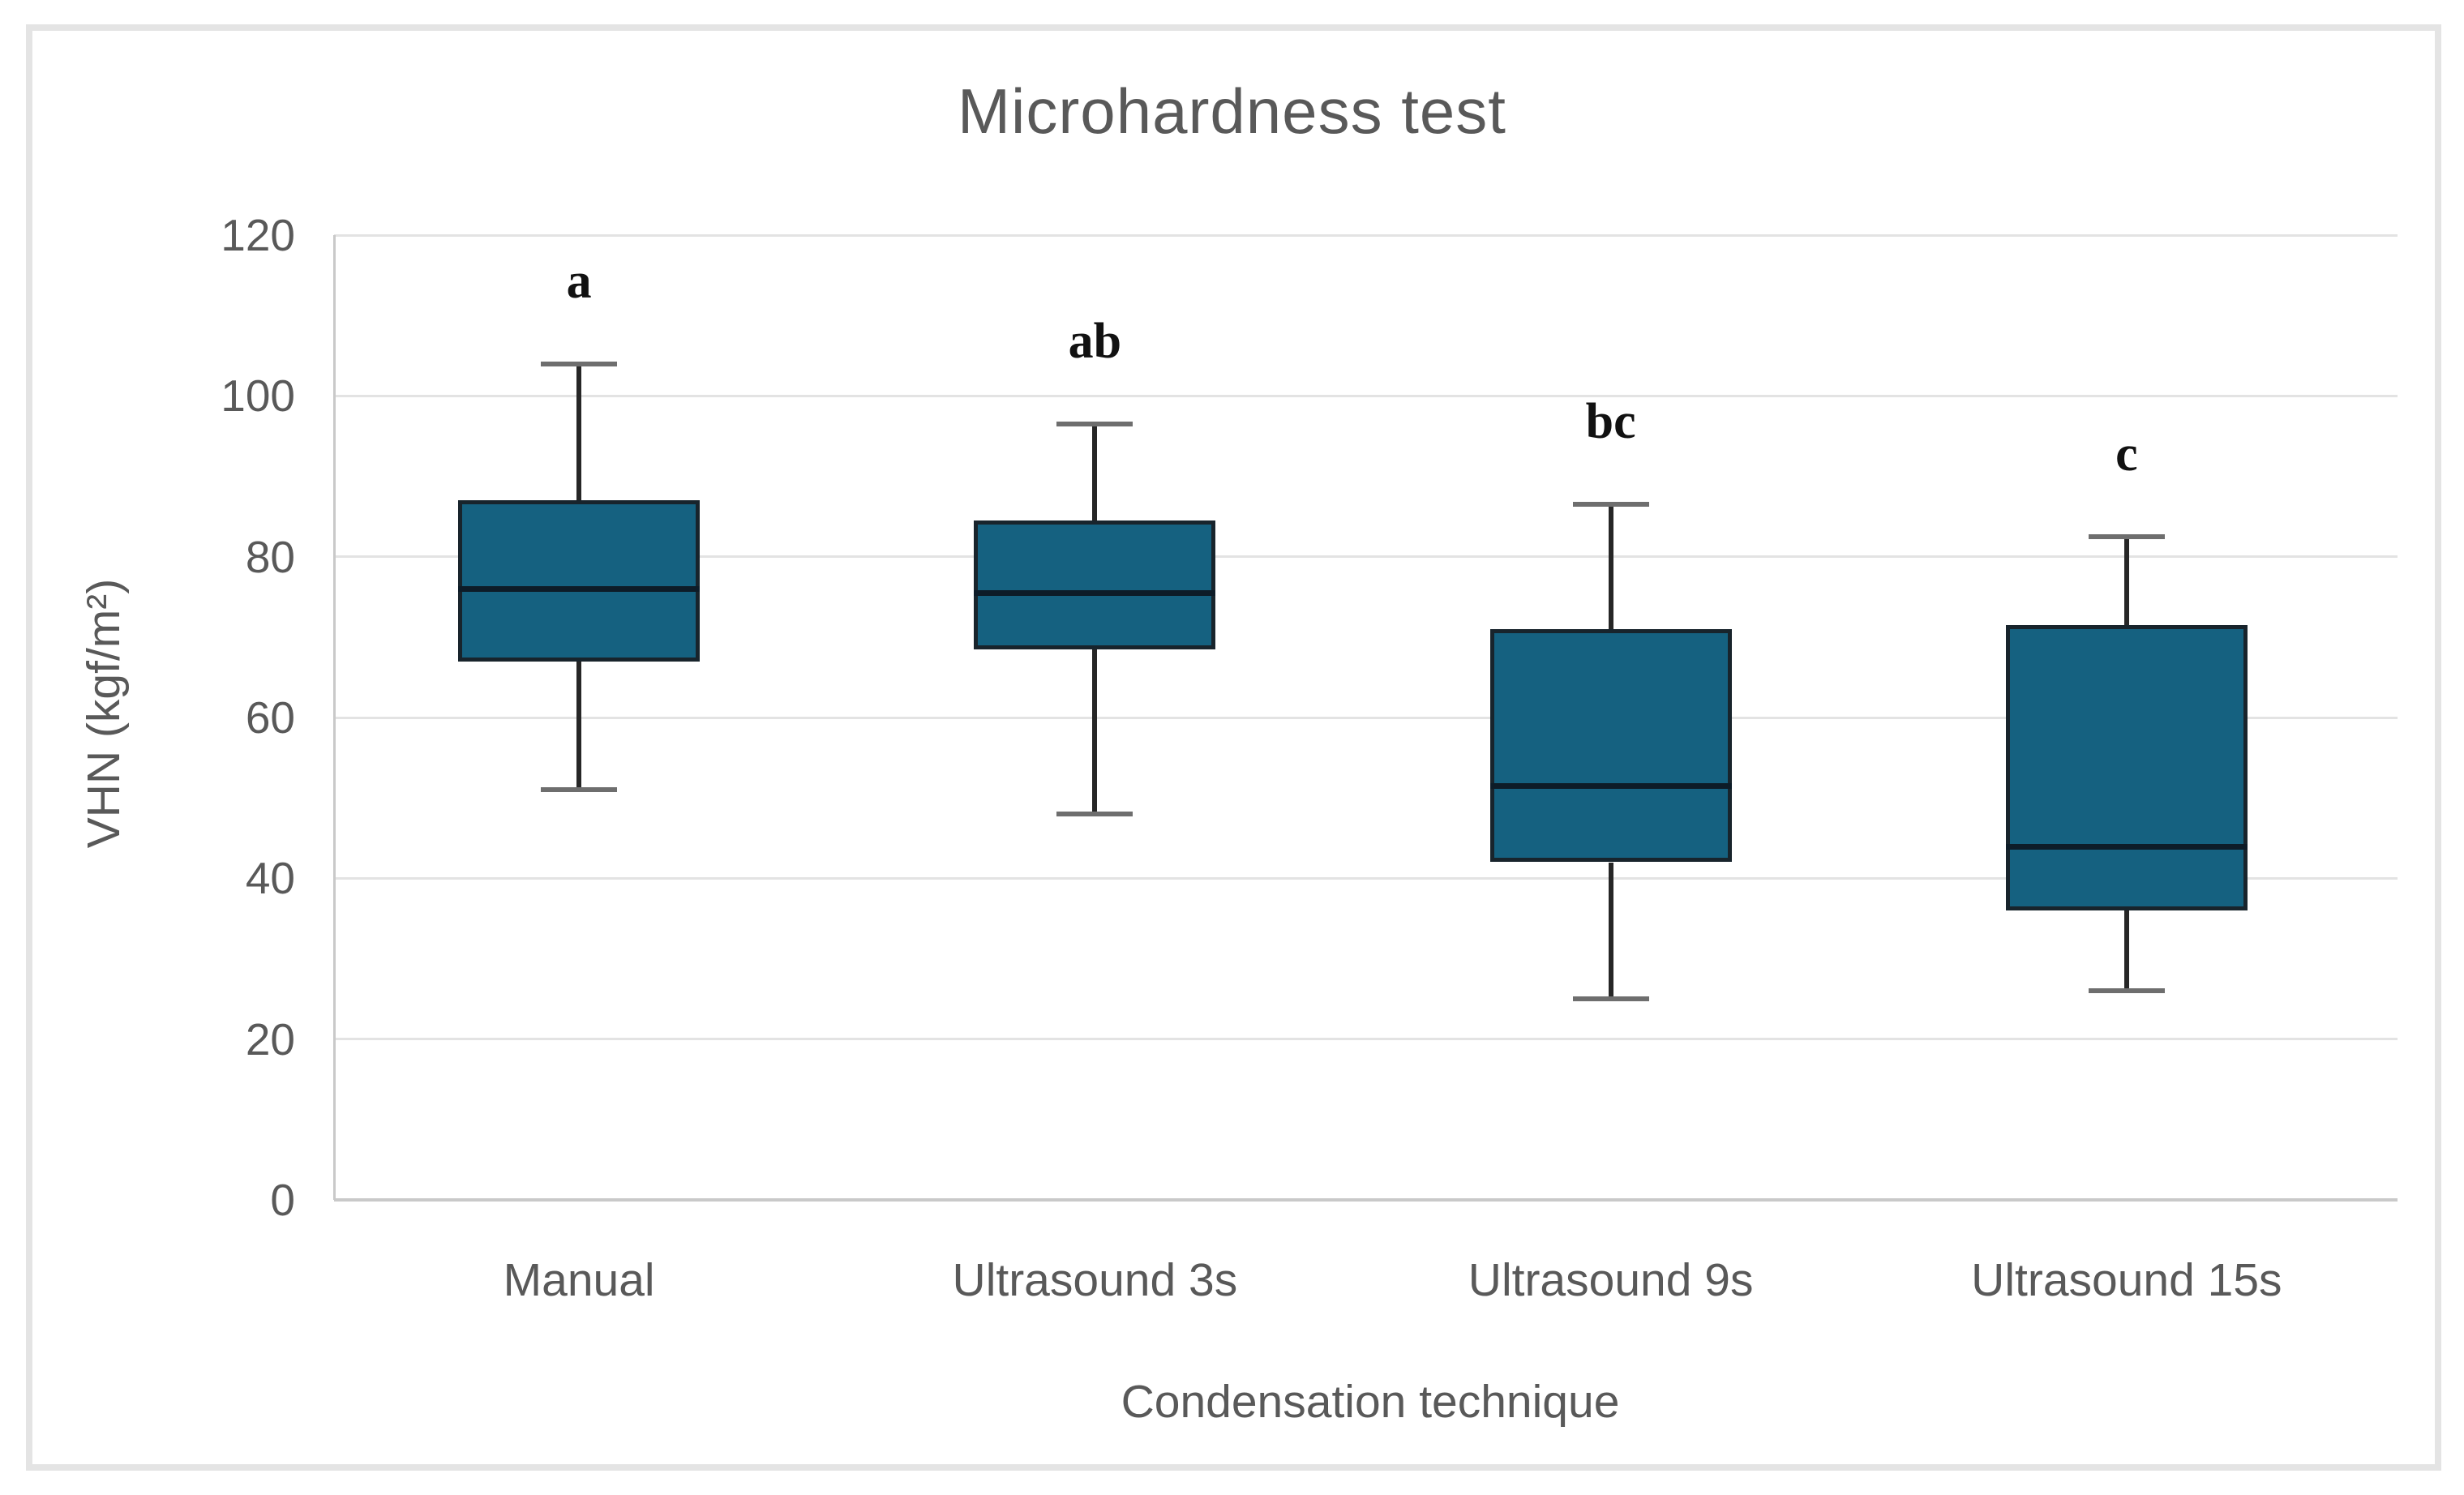 The image size is (2464, 1495). I want to click on box-ultrasound-15s, so click(2126, 767).